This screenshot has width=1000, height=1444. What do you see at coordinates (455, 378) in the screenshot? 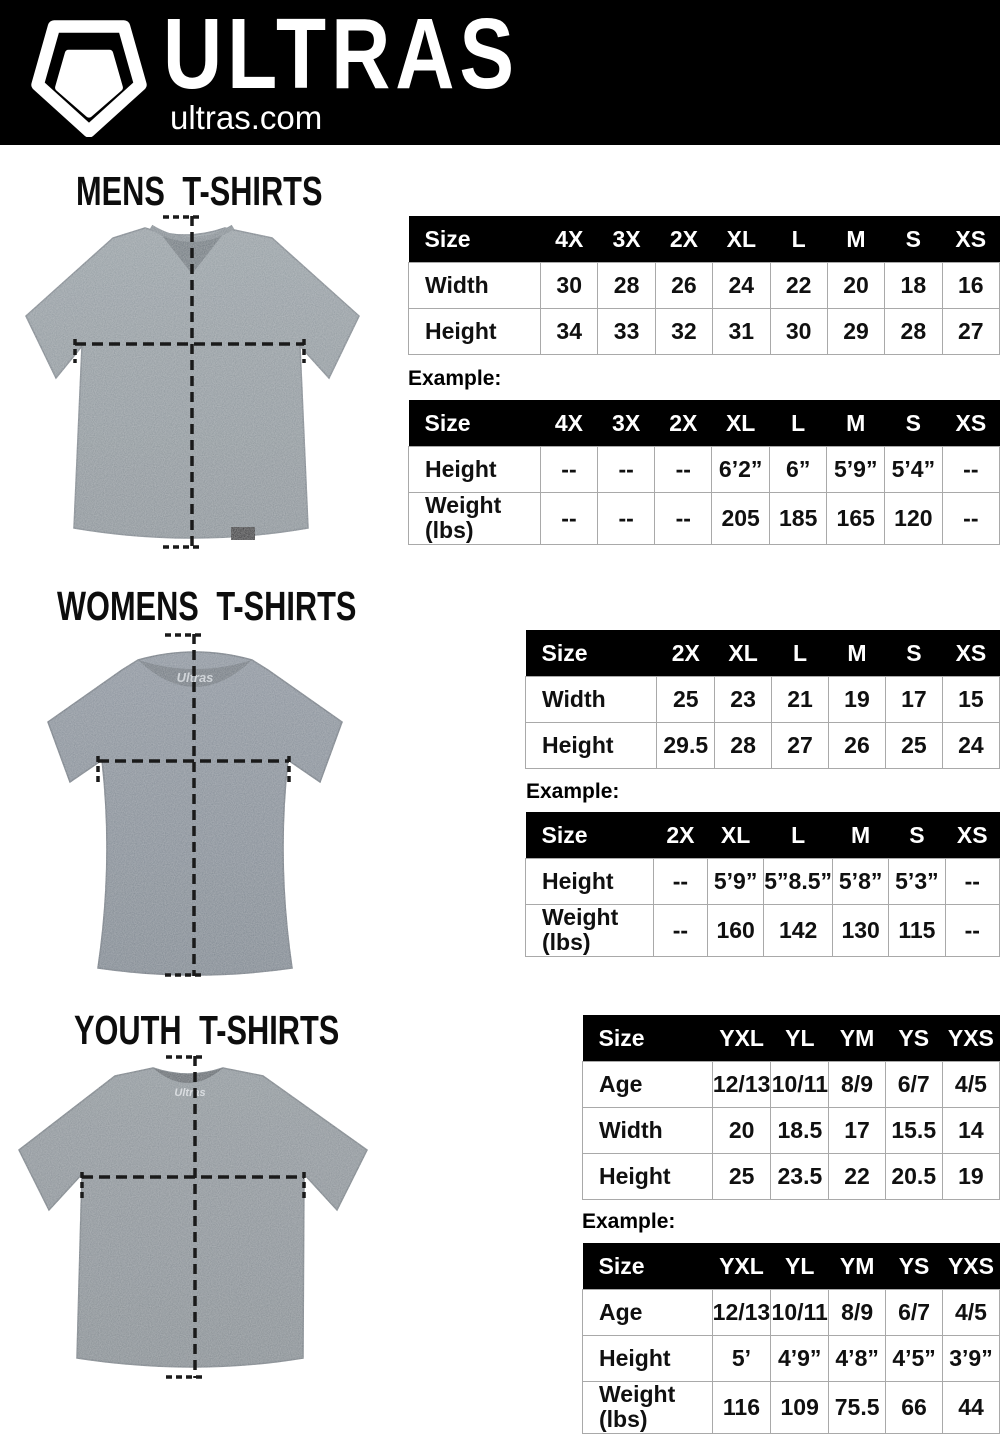
I see `mens-example-label: Example:` at bounding box center [455, 378].